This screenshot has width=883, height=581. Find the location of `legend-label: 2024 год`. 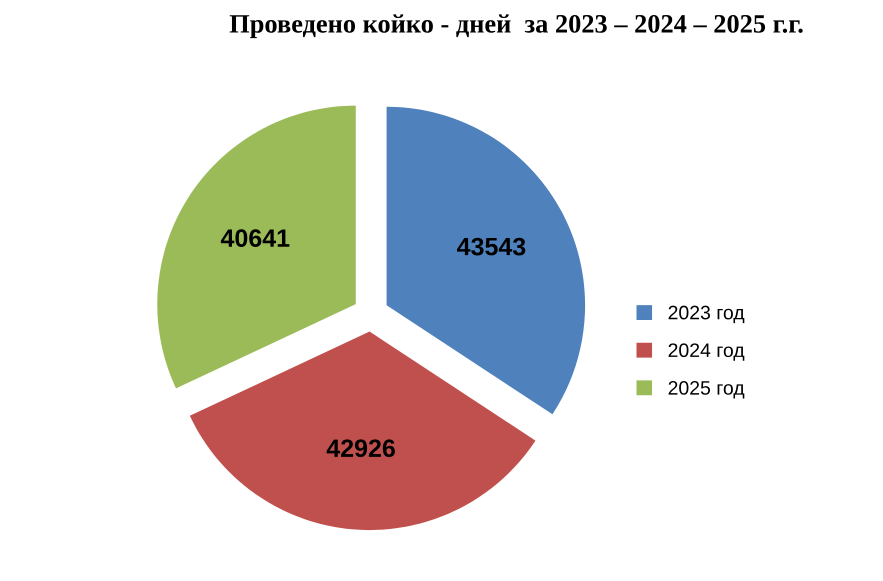

legend-label: 2024 год is located at coordinates (706, 352).